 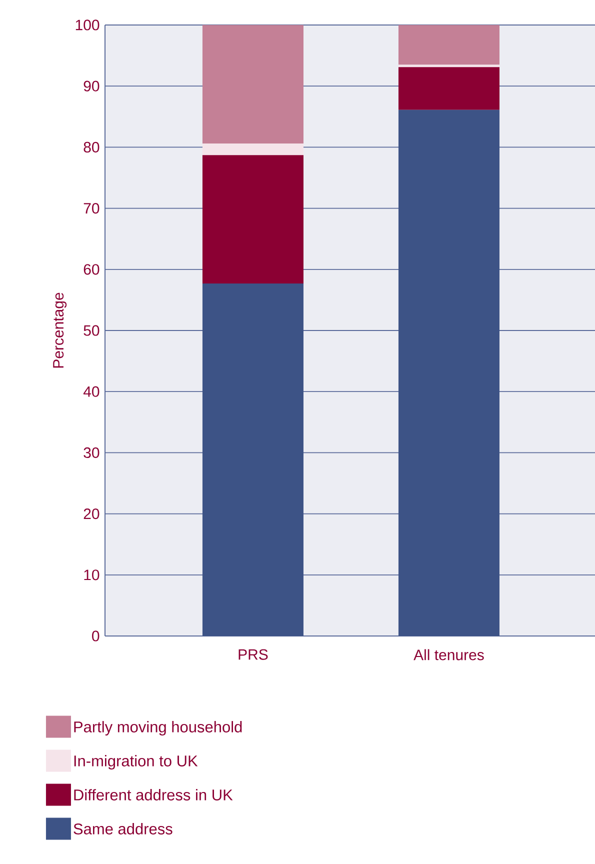 What do you see at coordinates (60, 330) in the screenshot?
I see `y-axis-title: Percentage` at bounding box center [60, 330].